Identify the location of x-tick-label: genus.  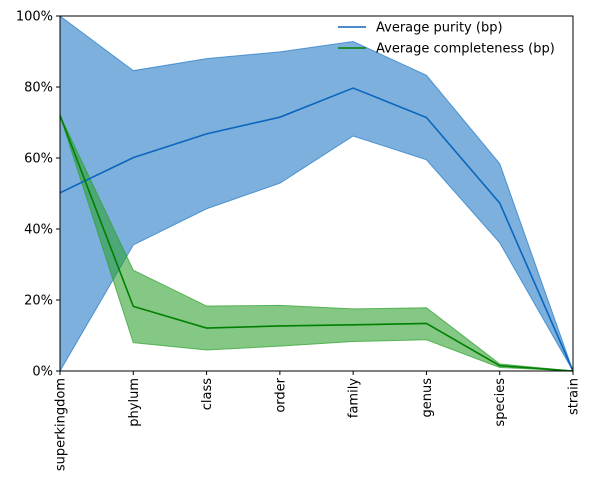
(427, 398).